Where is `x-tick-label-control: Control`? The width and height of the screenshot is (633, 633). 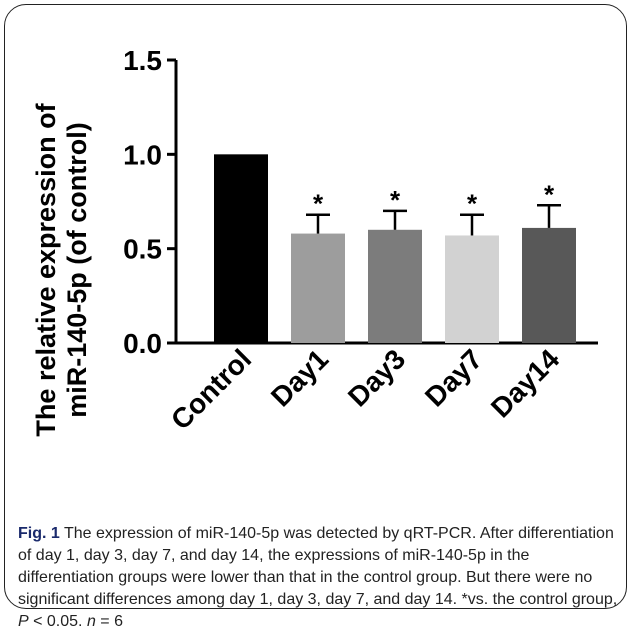 x-tick-label-control: Control is located at coordinates (211, 389).